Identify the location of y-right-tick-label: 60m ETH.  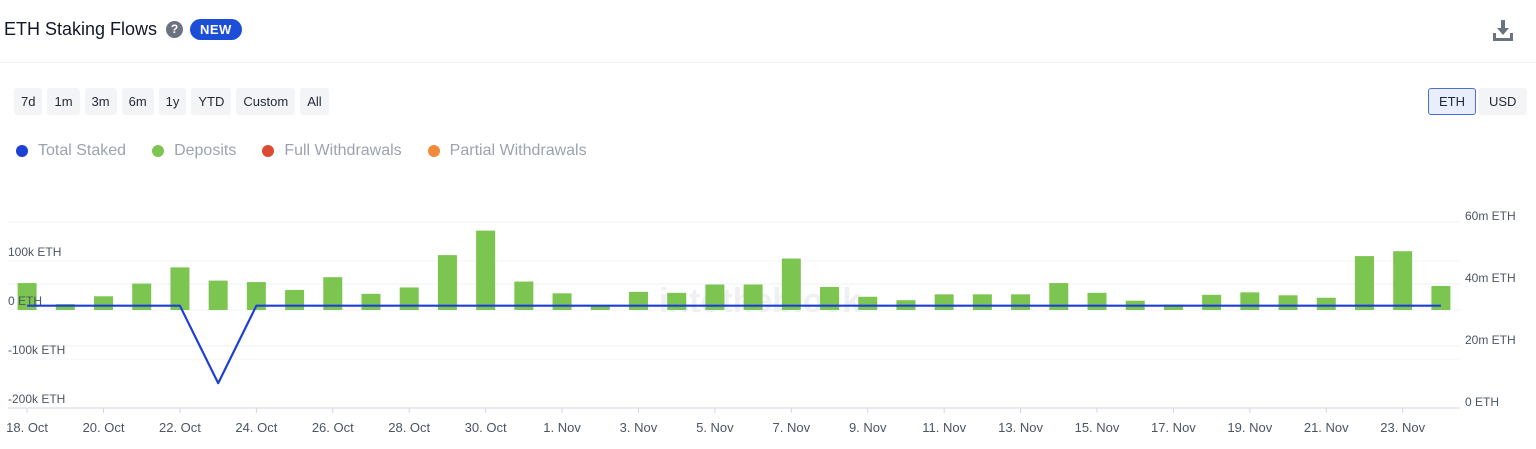
(1490, 216).